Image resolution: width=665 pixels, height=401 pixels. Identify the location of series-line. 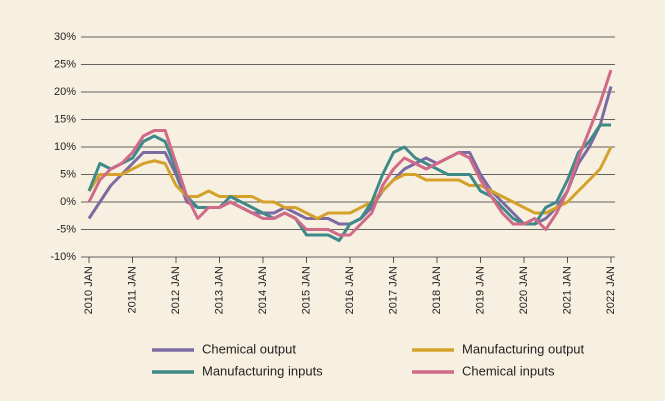
(350, 183).